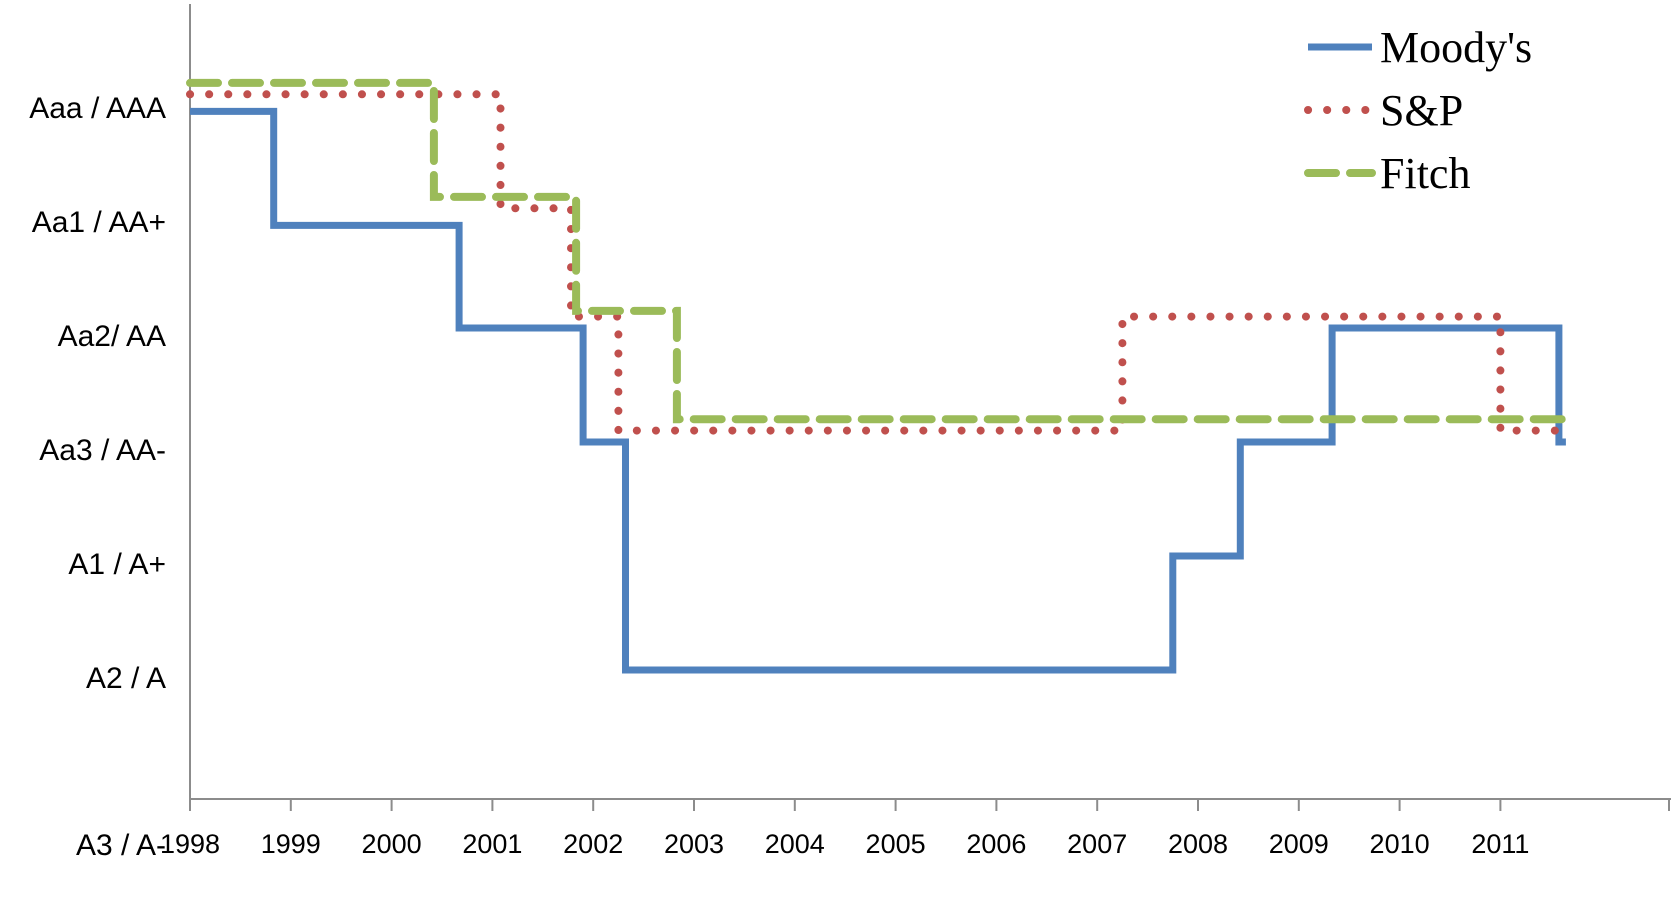 This screenshot has height=916, width=1671. I want to click on legend-label-s-p: S&P, so click(1421, 110).